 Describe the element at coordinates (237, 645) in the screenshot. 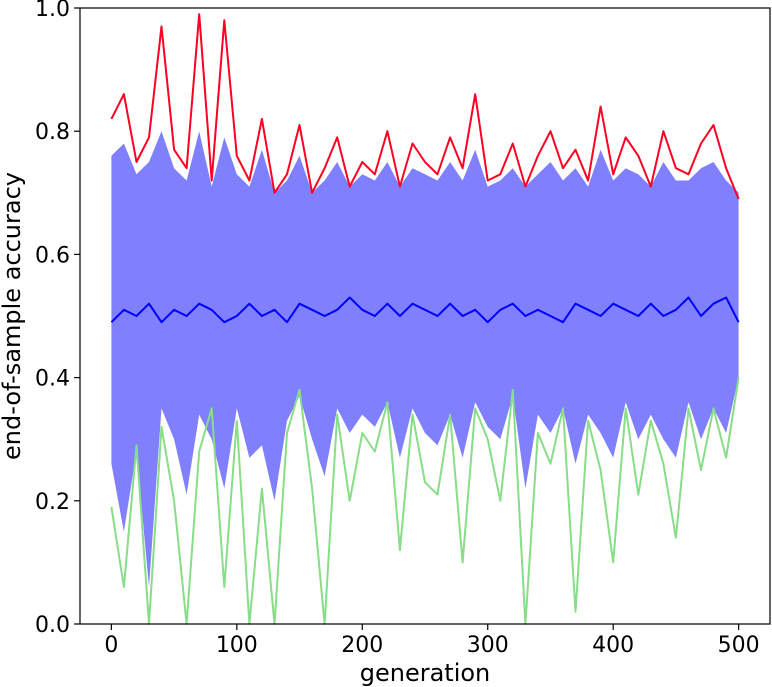

I see `x-tick-label: 100` at that location.